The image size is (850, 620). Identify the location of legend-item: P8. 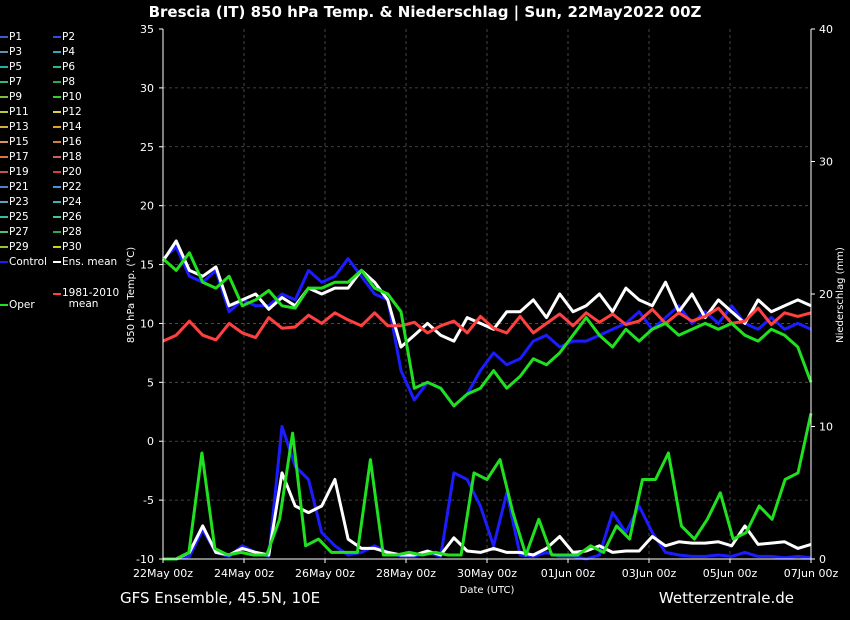
(64, 82).